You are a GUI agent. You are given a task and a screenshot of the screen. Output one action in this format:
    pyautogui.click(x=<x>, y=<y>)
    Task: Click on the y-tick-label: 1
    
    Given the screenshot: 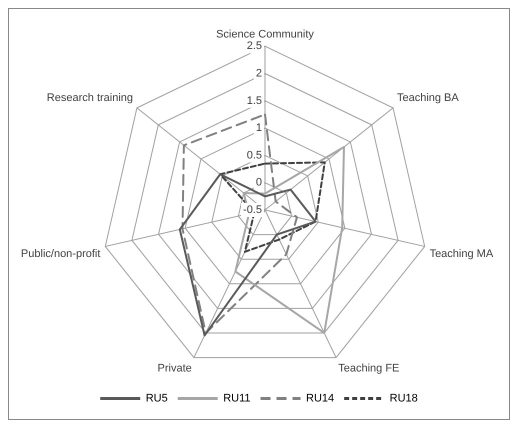 What is the action you would take?
    pyautogui.click(x=259, y=128)
    